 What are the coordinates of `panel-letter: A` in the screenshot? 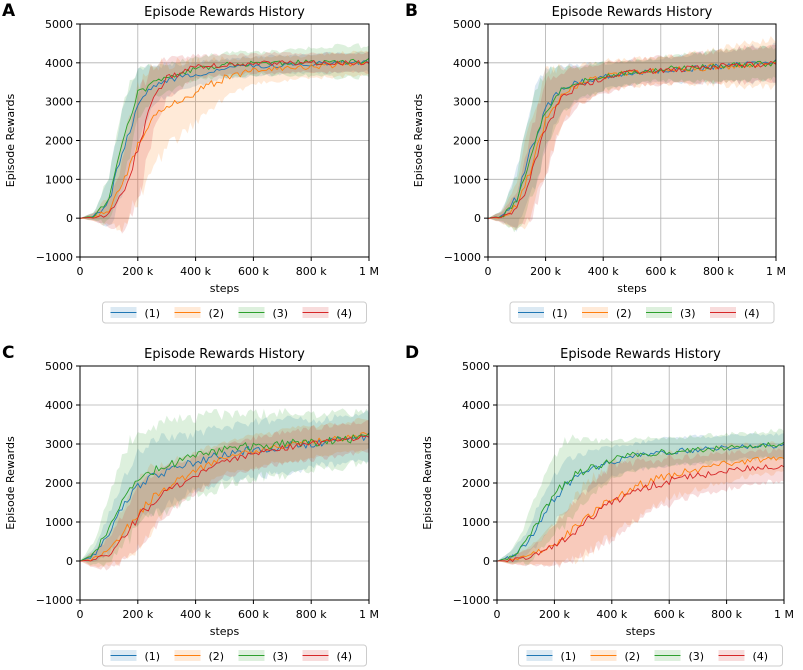 It's located at (9, 11).